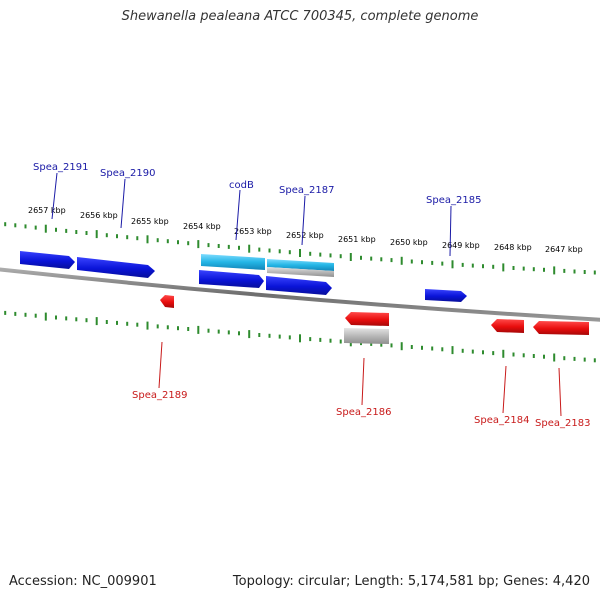 This screenshot has width=600, height=600. Describe the element at coordinates (127, 173) in the screenshot. I see `gene-label-spea-2190: Spea_2190` at that location.